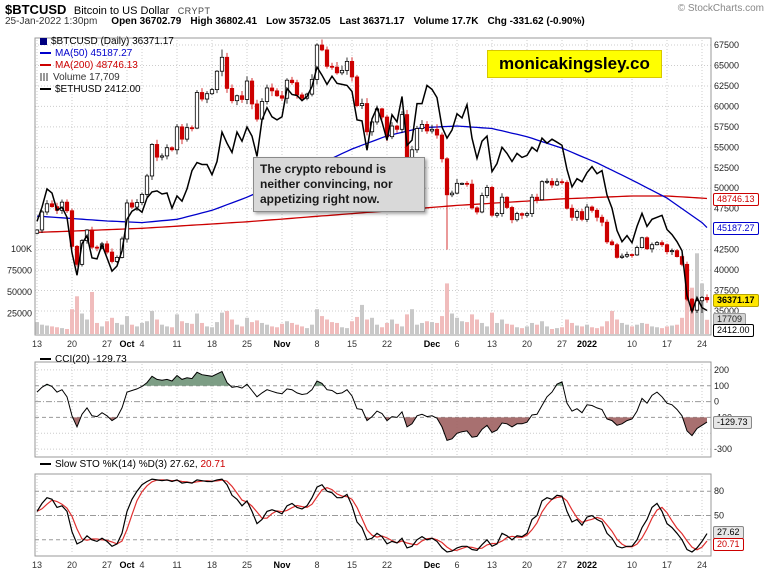  Describe the element at coordinates (19, 271) in the screenshot. I see `svg-text: 75000` at that location.